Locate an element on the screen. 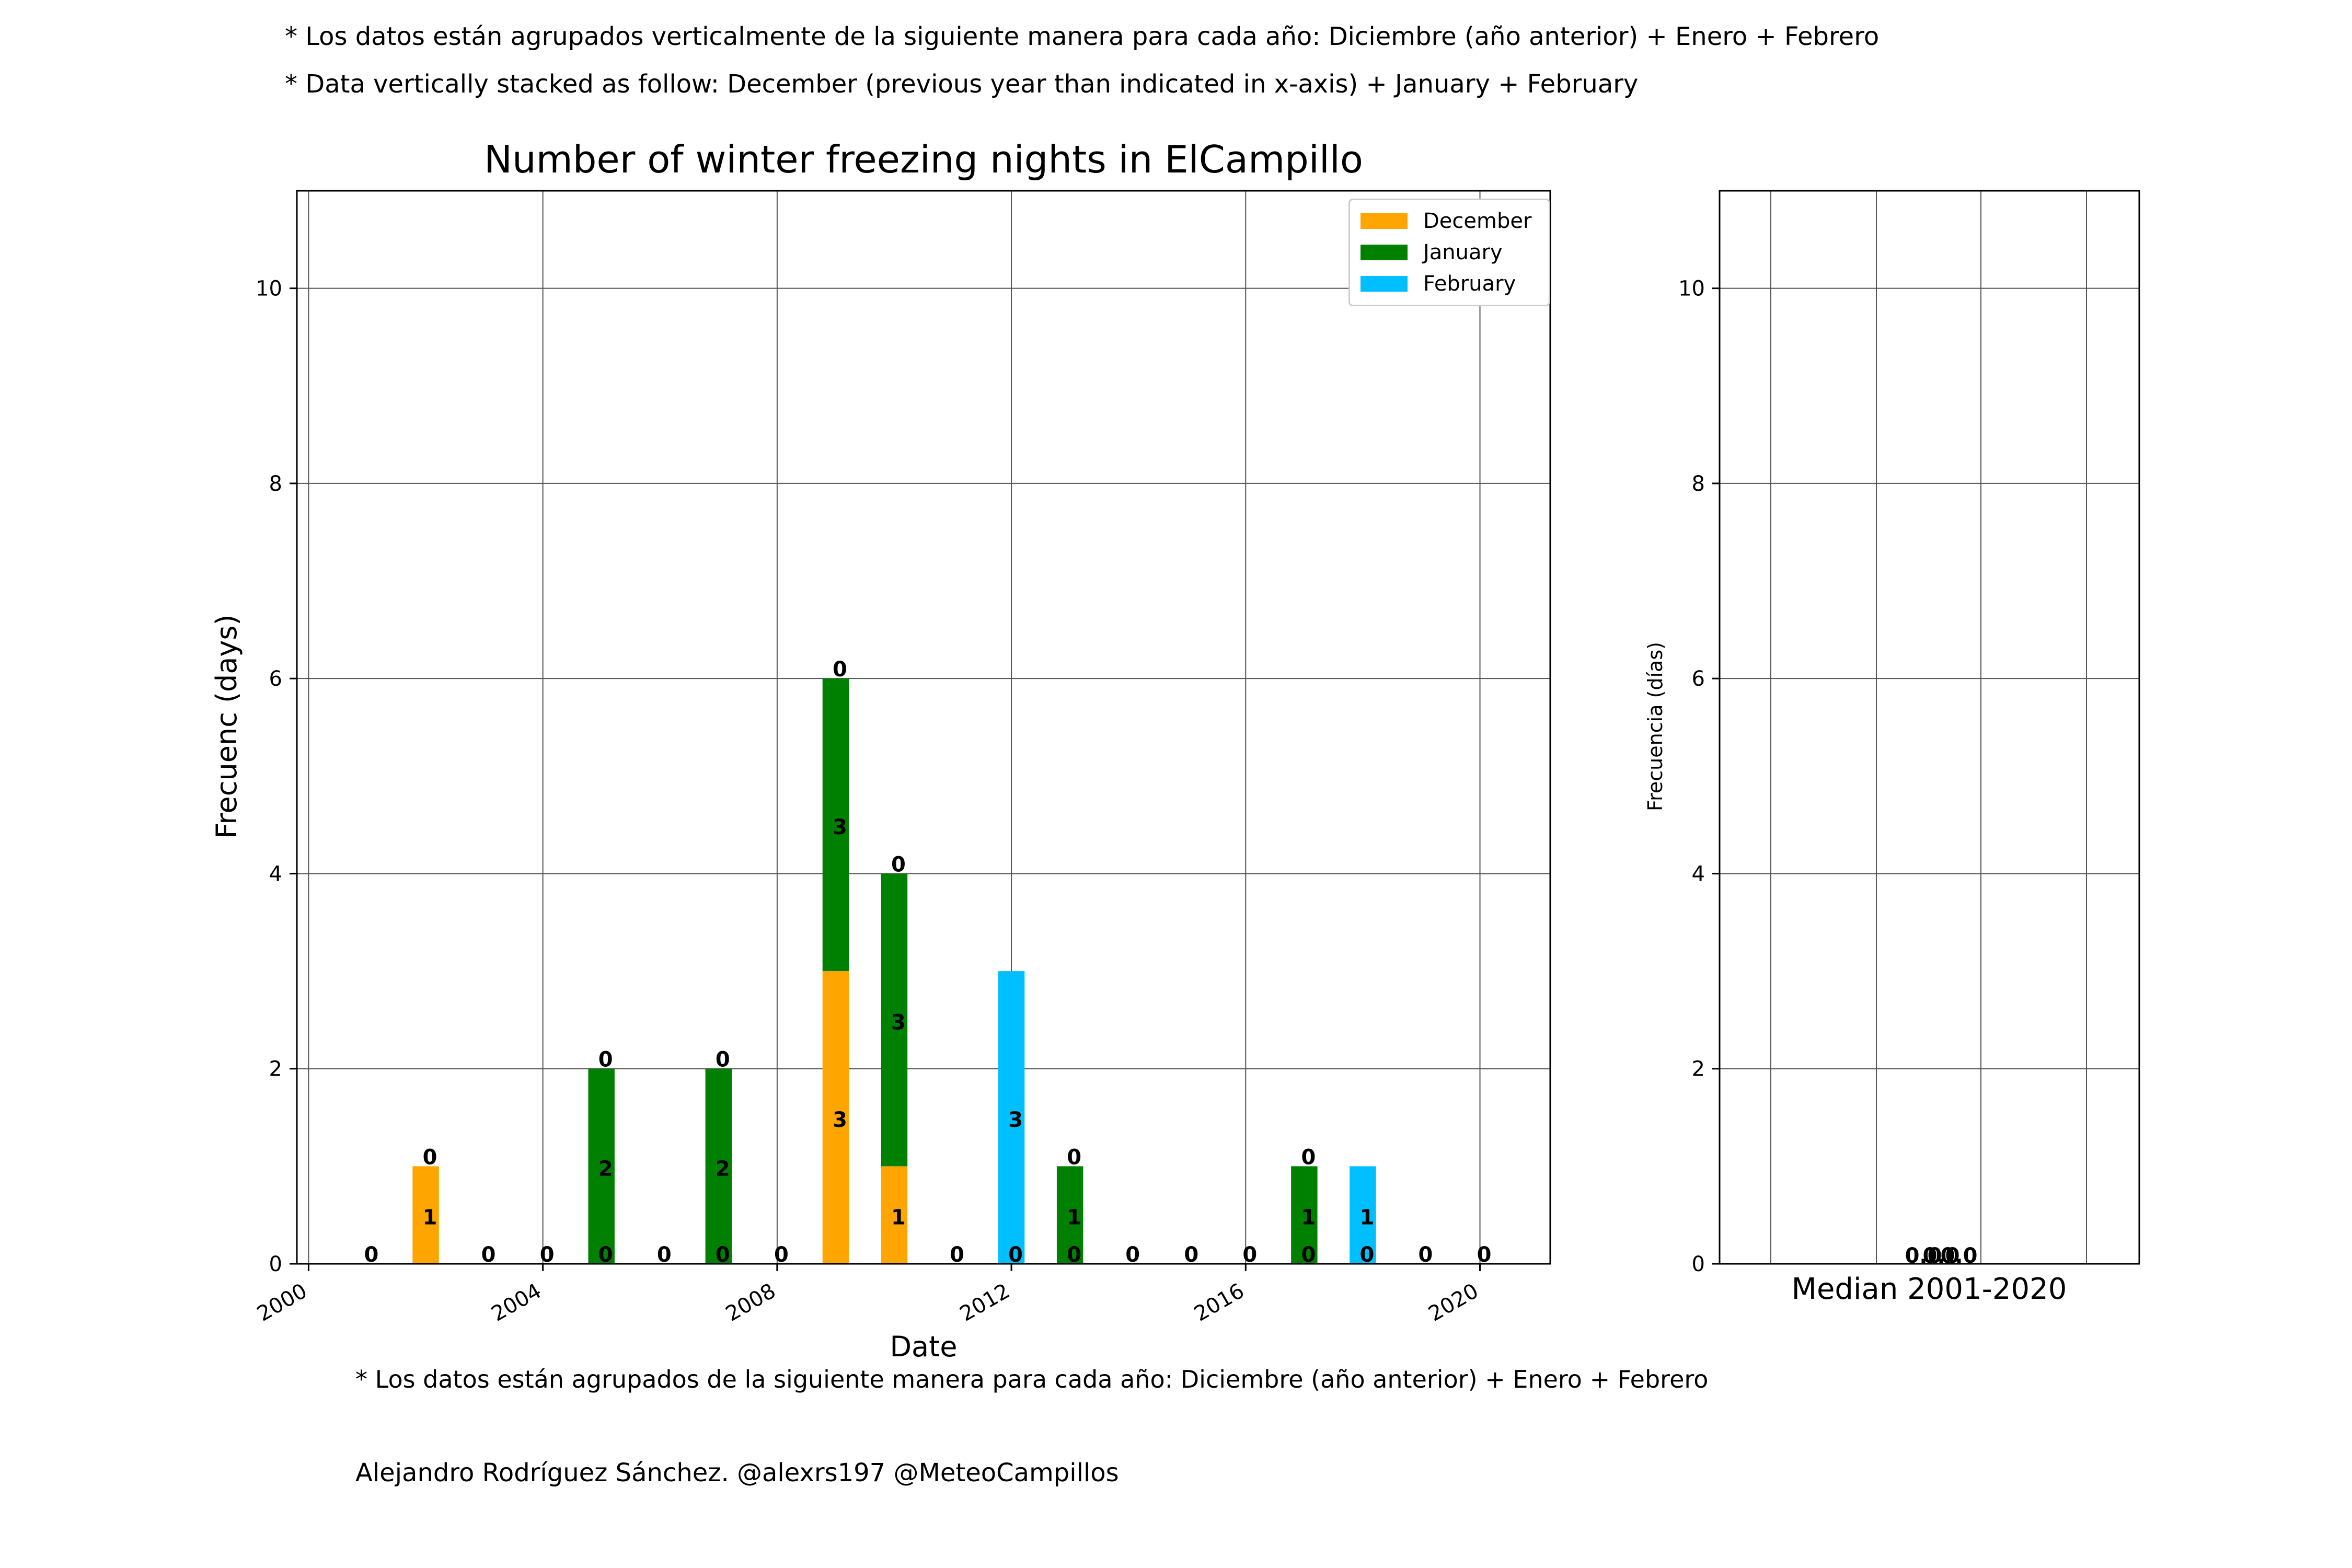 The width and height of the screenshot is (2352, 1568). legend-swatch-december is located at coordinates (1384, 221).